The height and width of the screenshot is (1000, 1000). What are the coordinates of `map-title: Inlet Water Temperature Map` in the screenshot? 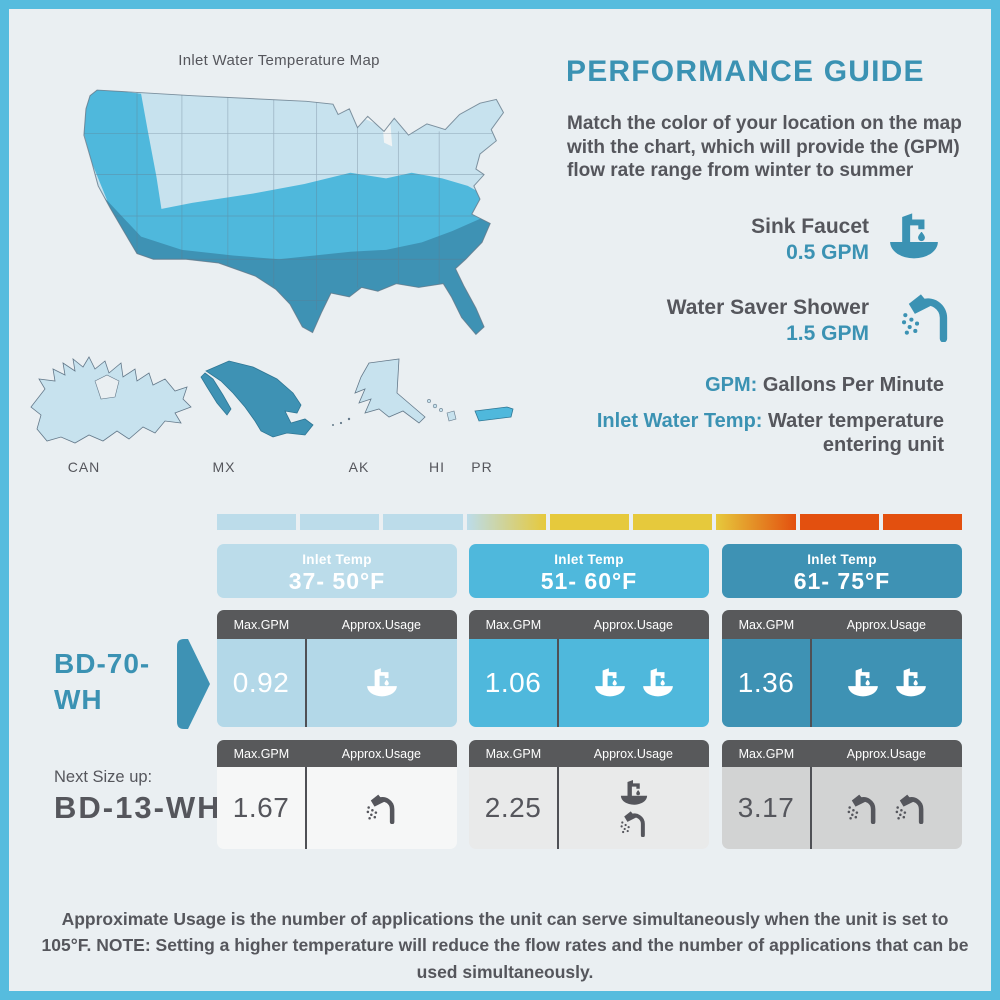 It's located at (279, 60).